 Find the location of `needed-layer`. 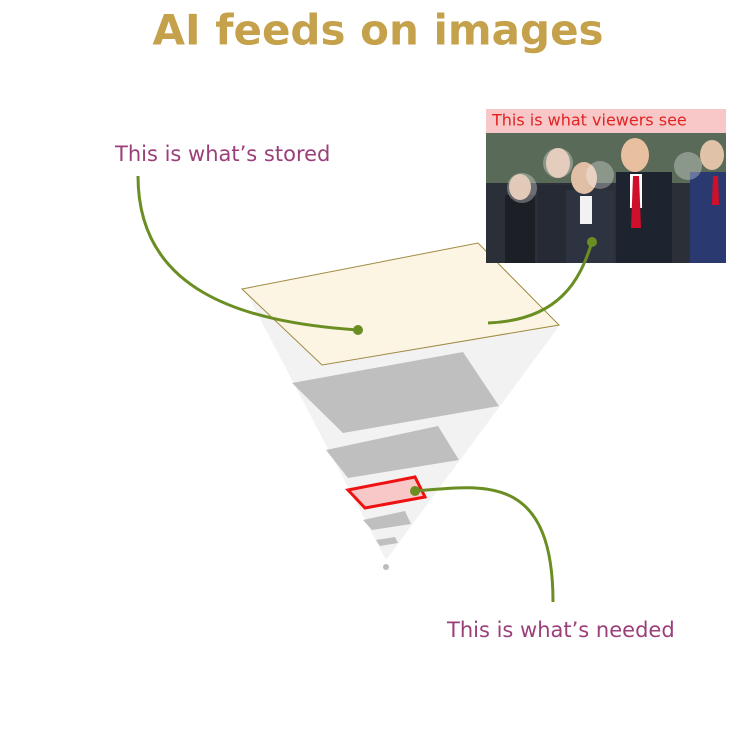

needed-layer is located at coordinates (386, 492).